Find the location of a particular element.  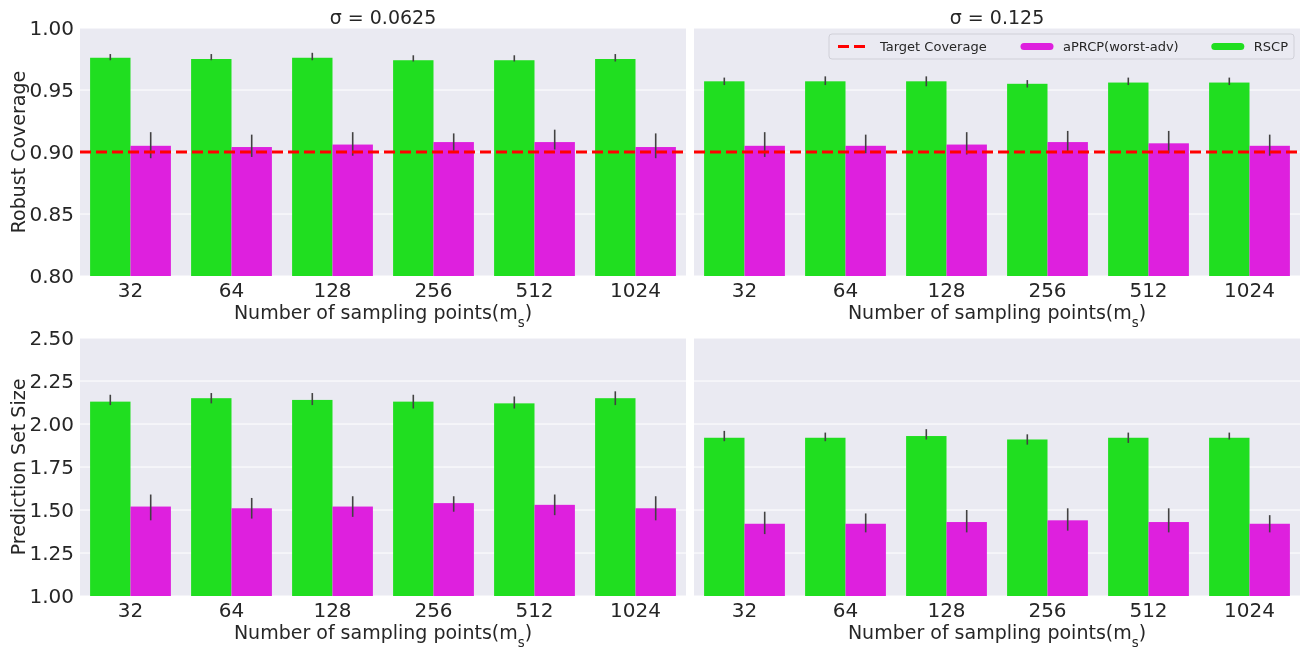

chart-title: σ = 0.125 is located at coordinates (997, 17).